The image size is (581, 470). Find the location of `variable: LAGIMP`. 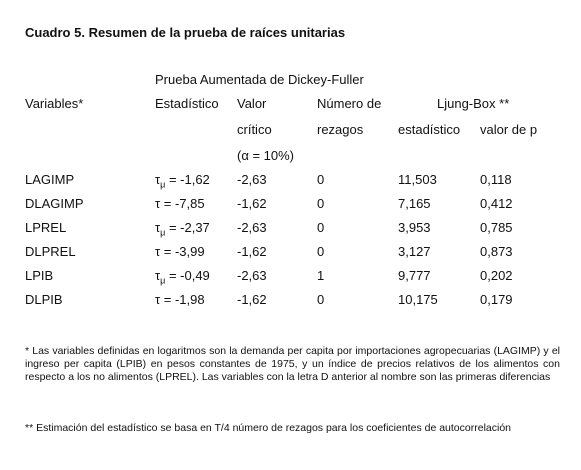

variable: LAGIMP is located at coordinates (50, 179).